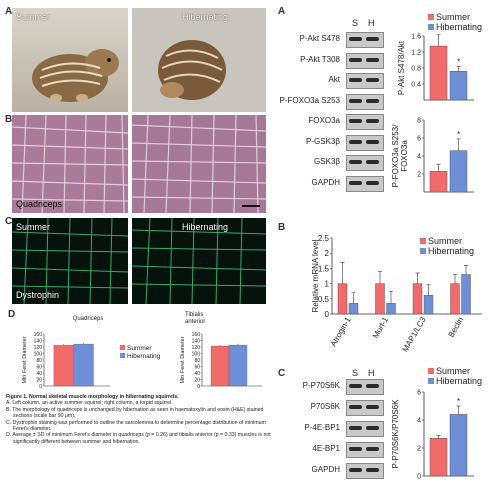 This screenshot has height=493, width=493. What do you see at coordinates (327, 284) in the screenshot?
I see `y-tick-label: 1` at bounding box center [327, 284].